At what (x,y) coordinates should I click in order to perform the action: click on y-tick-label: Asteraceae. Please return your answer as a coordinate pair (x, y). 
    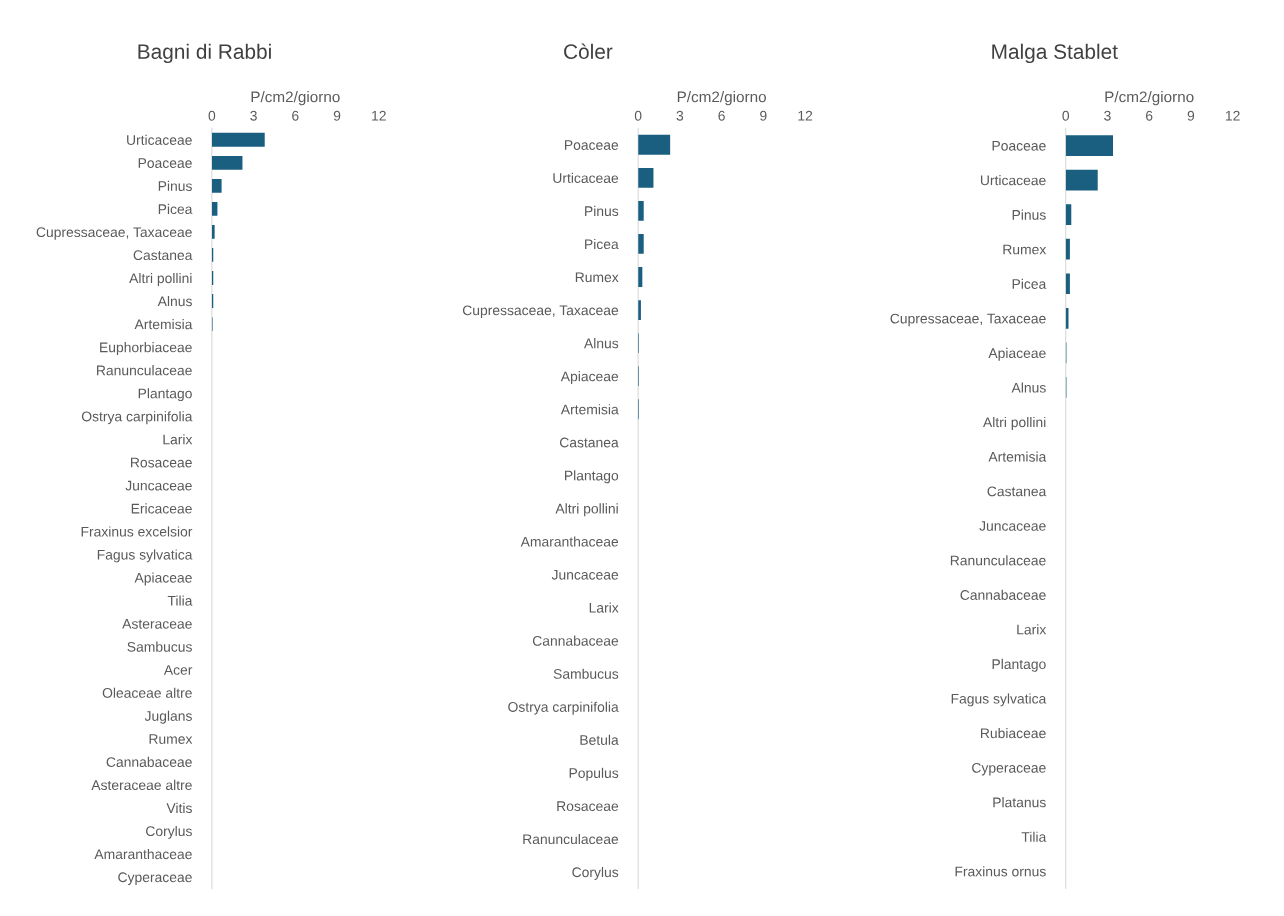
    Looking at the image, I should click on (157, 624).